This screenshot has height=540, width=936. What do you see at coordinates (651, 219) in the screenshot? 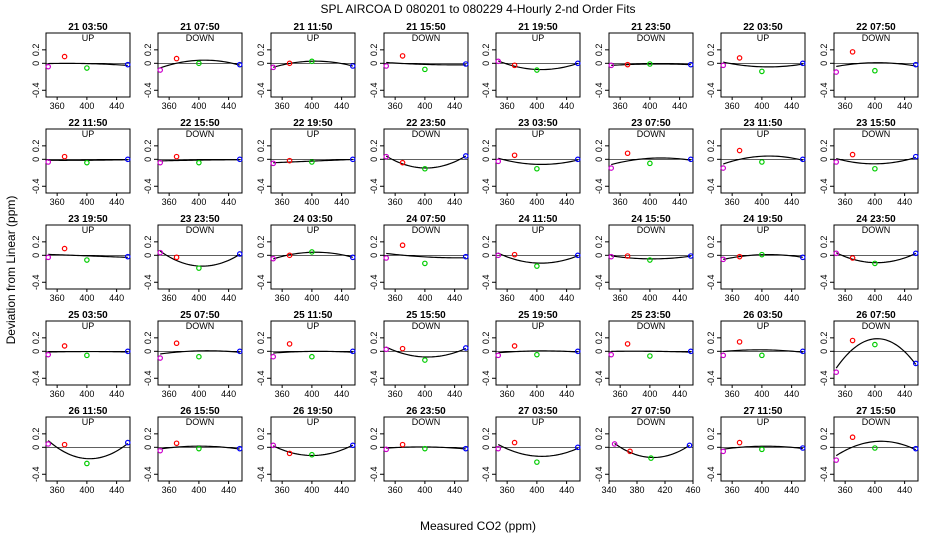
I see `panel-title: 24 15:50` at bounding box center [651, 219].